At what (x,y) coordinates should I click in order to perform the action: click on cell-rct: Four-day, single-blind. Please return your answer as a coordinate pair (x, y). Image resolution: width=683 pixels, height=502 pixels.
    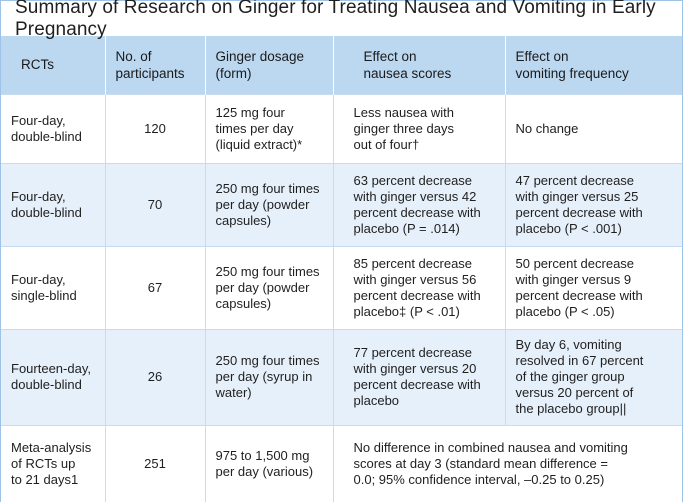
    Looking at the image, I should click on (53, 287).